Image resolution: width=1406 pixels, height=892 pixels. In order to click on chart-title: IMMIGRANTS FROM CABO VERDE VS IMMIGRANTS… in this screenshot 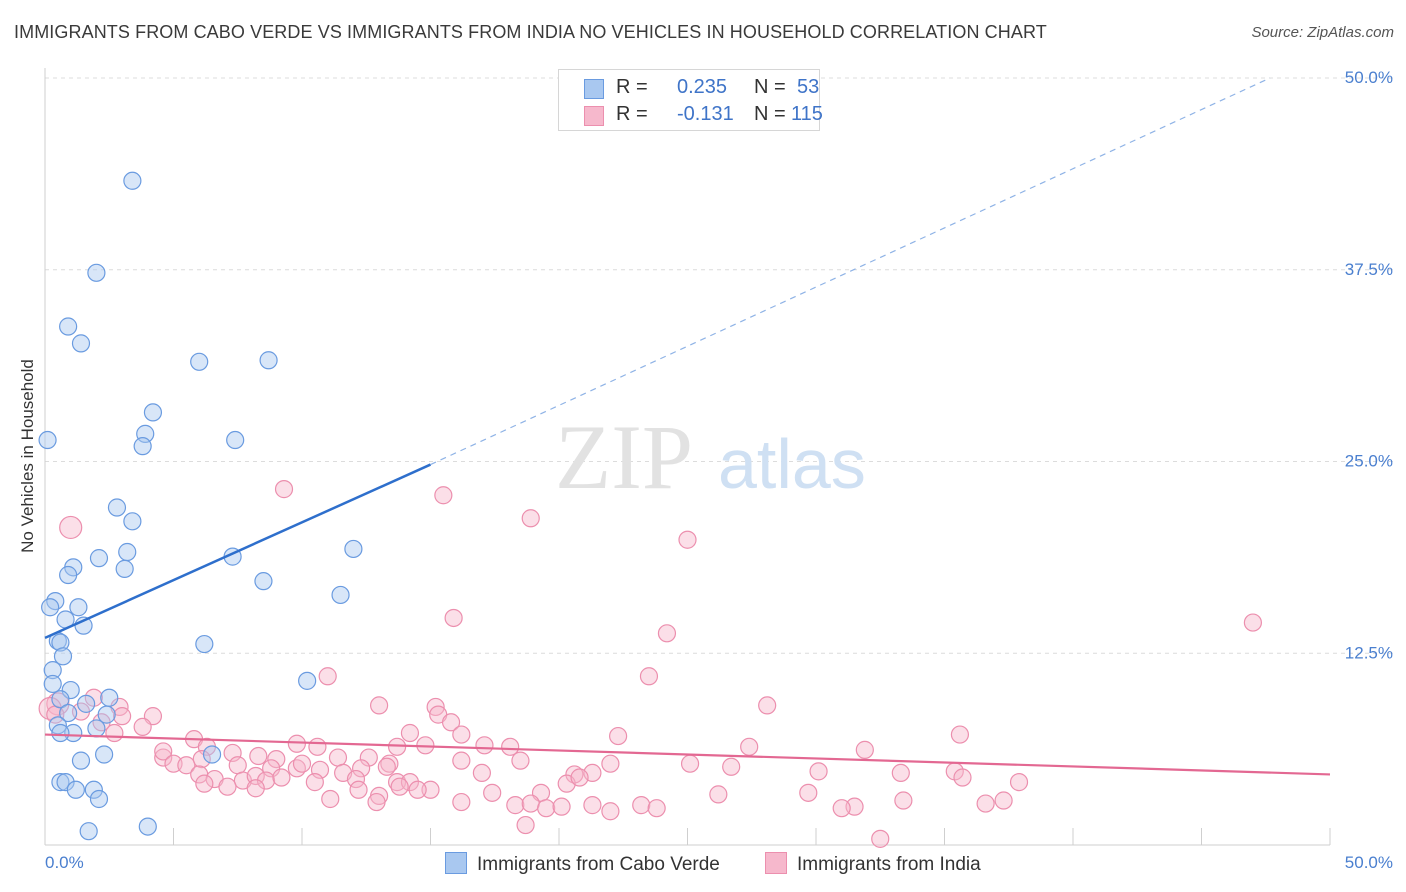, I will do `click(530, 32)`.